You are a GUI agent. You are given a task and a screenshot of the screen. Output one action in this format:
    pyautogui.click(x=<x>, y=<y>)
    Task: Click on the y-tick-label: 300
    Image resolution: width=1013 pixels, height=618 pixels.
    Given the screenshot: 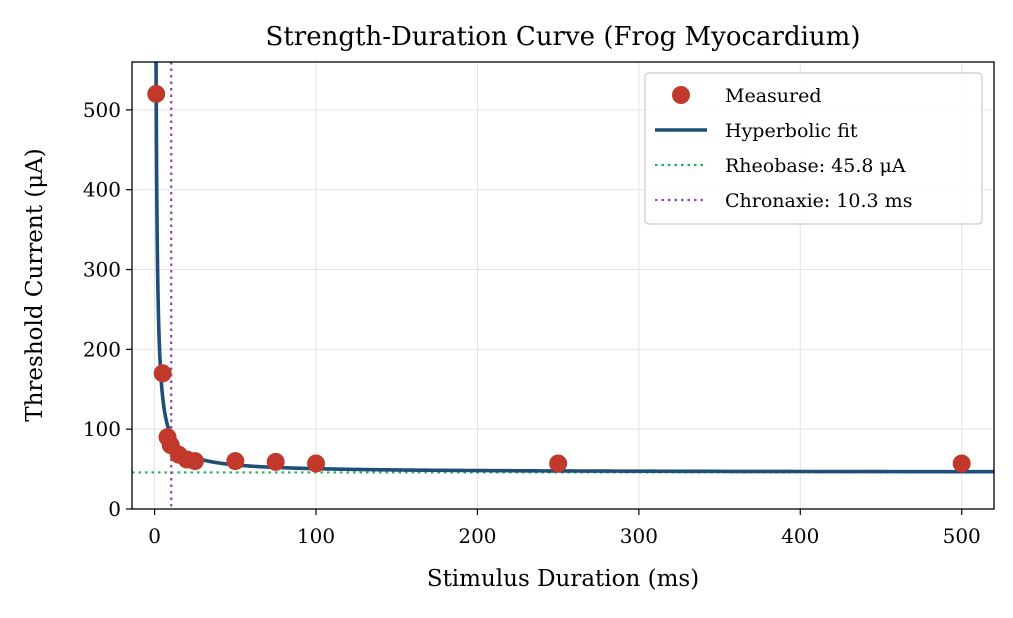 What is the action you would take?
    pyautogui.click(x=102, y=270)
    